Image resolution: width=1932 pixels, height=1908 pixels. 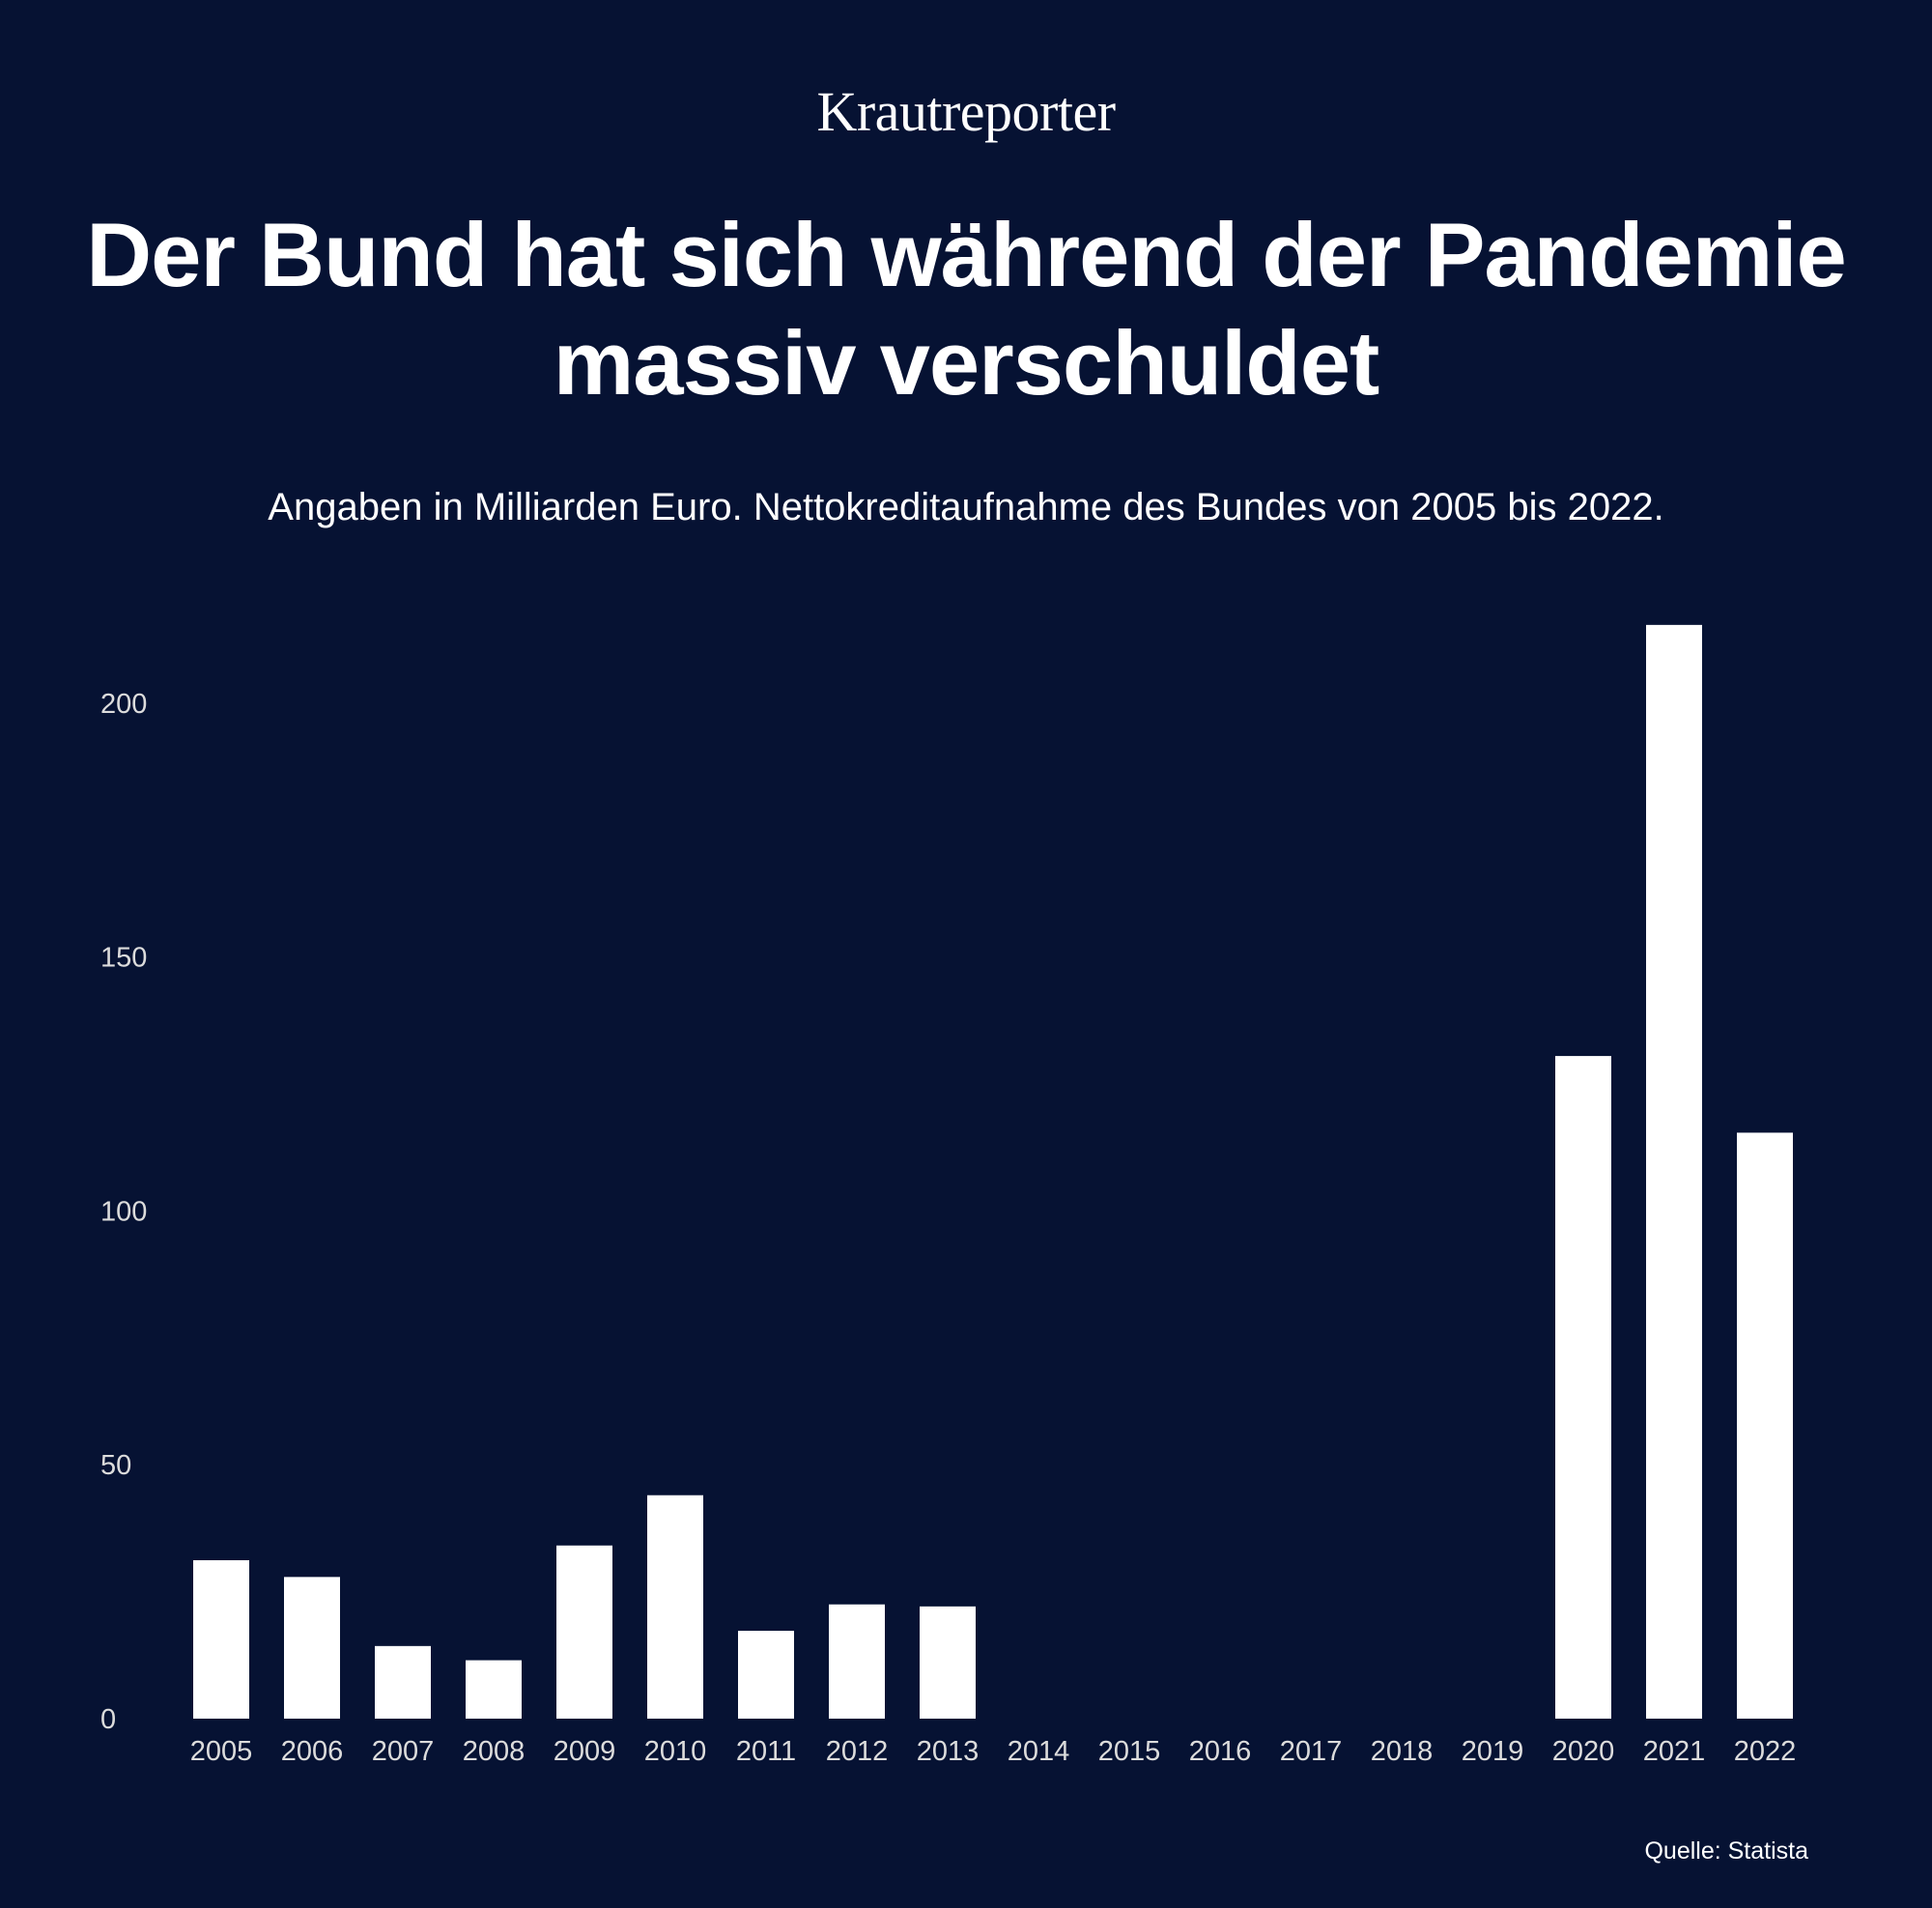 What do you see at coordinates (1039, 1752) in the screenshot?
I see `x-tick-label: 2014` at bounding box center [1039, 1752].